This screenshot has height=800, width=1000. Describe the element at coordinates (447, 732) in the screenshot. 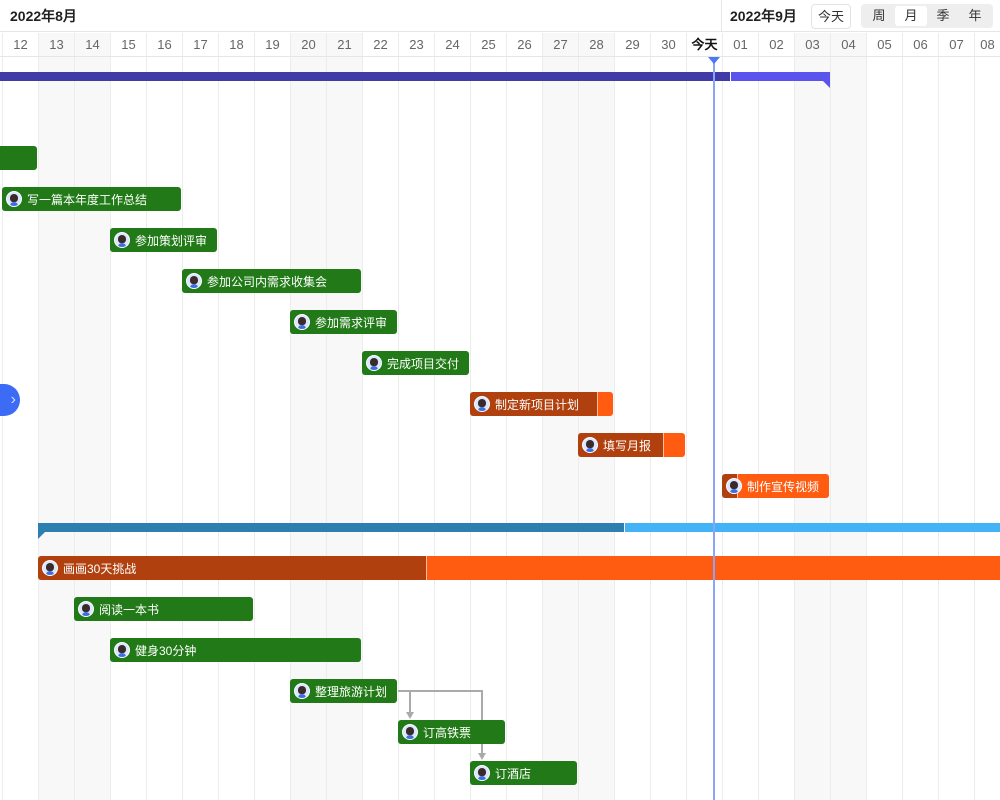

I see `task-name: 订高铁票` at that location.